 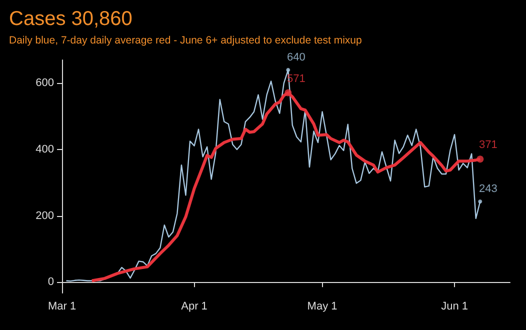 What do you see at coordinates (194, 306) in the screenshot?
I see `x-tick-label: Apr 1` at bounding box center [194, 306].